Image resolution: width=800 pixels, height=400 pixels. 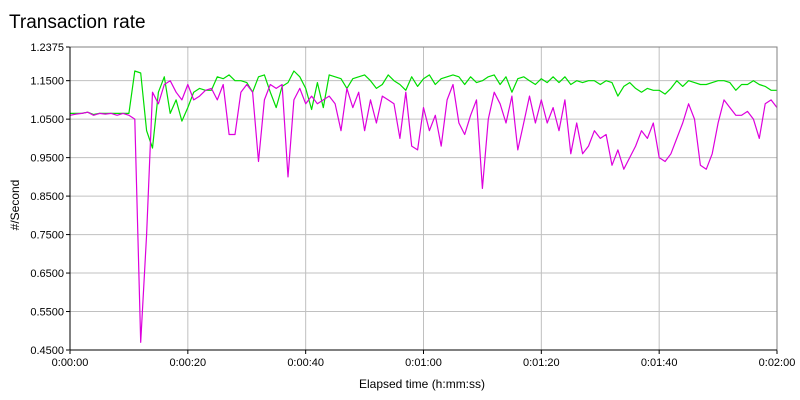 What do you see at coordinates (305, 363) in the screenshot?
I see `x-tick-label: 0:00:40` at bounding box center [305, 363].